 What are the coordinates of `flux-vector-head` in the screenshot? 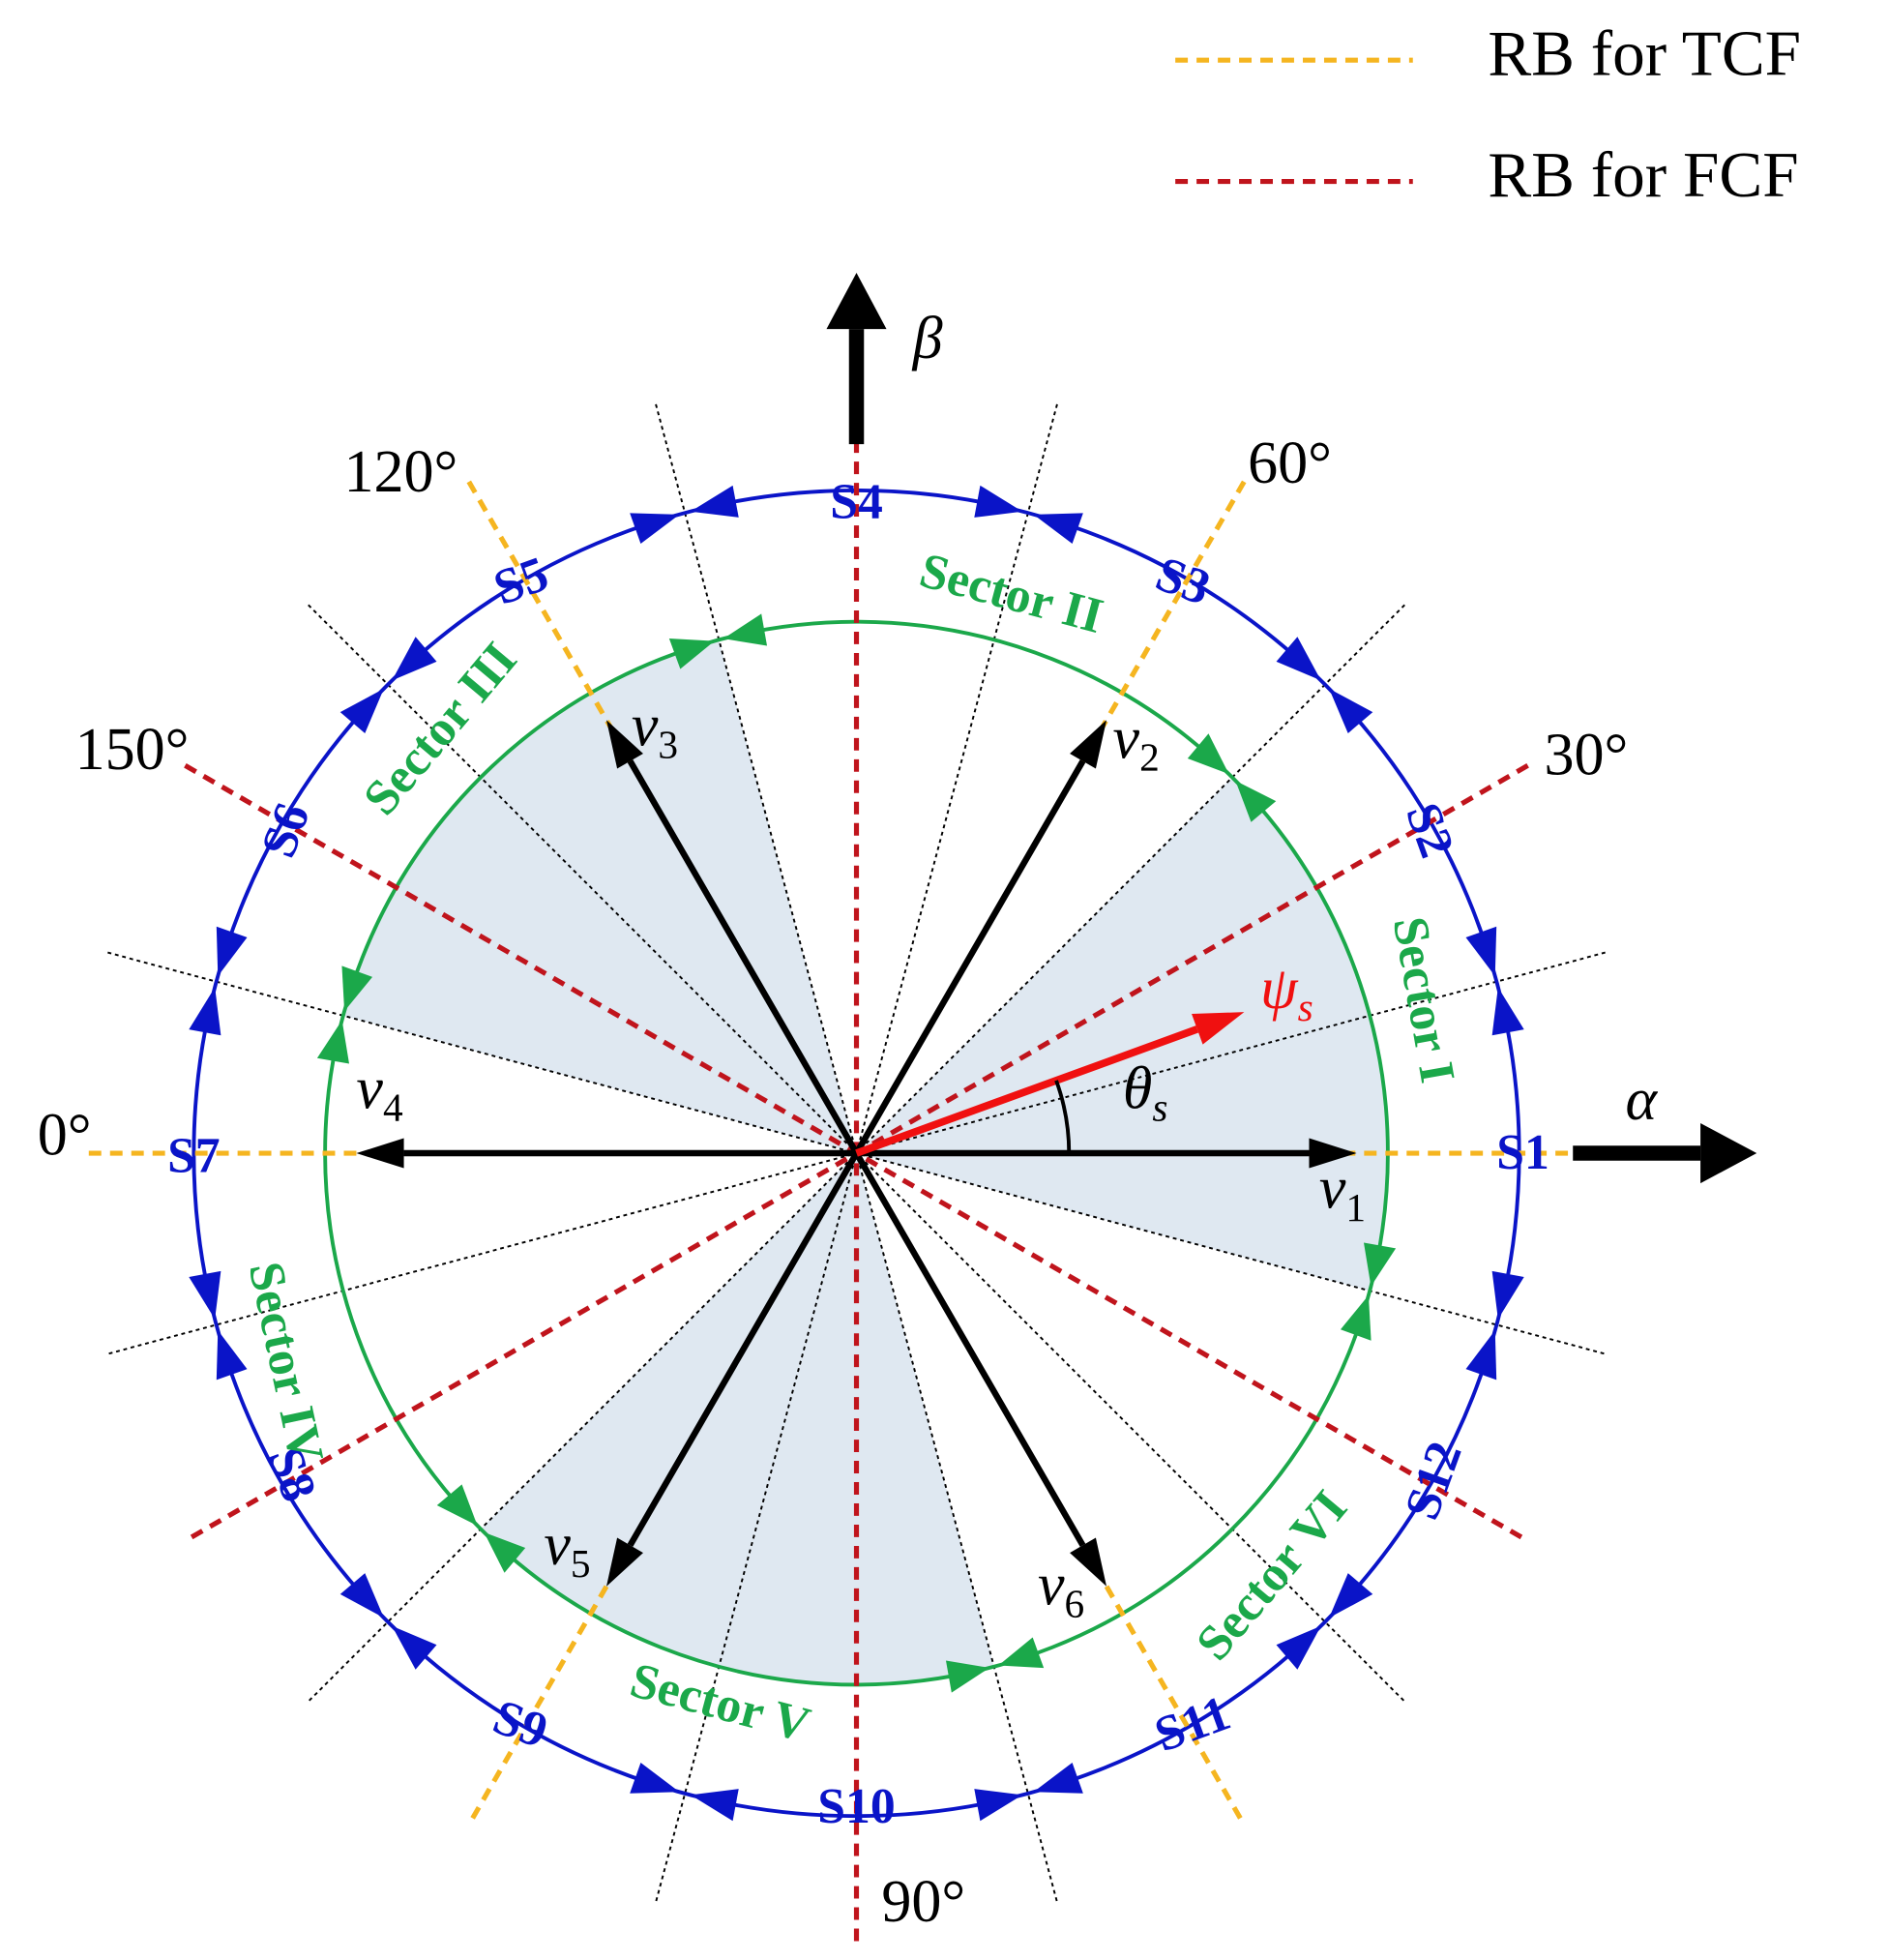 It's located at (1218, 1028).